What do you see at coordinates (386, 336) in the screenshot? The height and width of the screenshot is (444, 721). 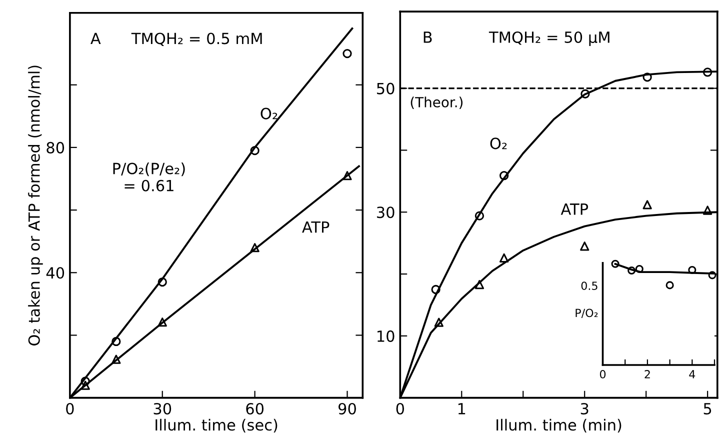 I see `y-tick-label: 10` at bounding box center [386, 336].